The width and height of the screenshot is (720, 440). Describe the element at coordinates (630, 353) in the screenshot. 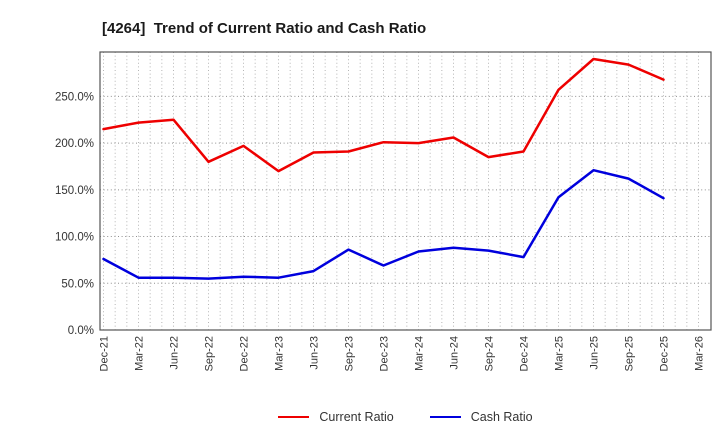

I see `x-tick-label: Sep-25` at that location.